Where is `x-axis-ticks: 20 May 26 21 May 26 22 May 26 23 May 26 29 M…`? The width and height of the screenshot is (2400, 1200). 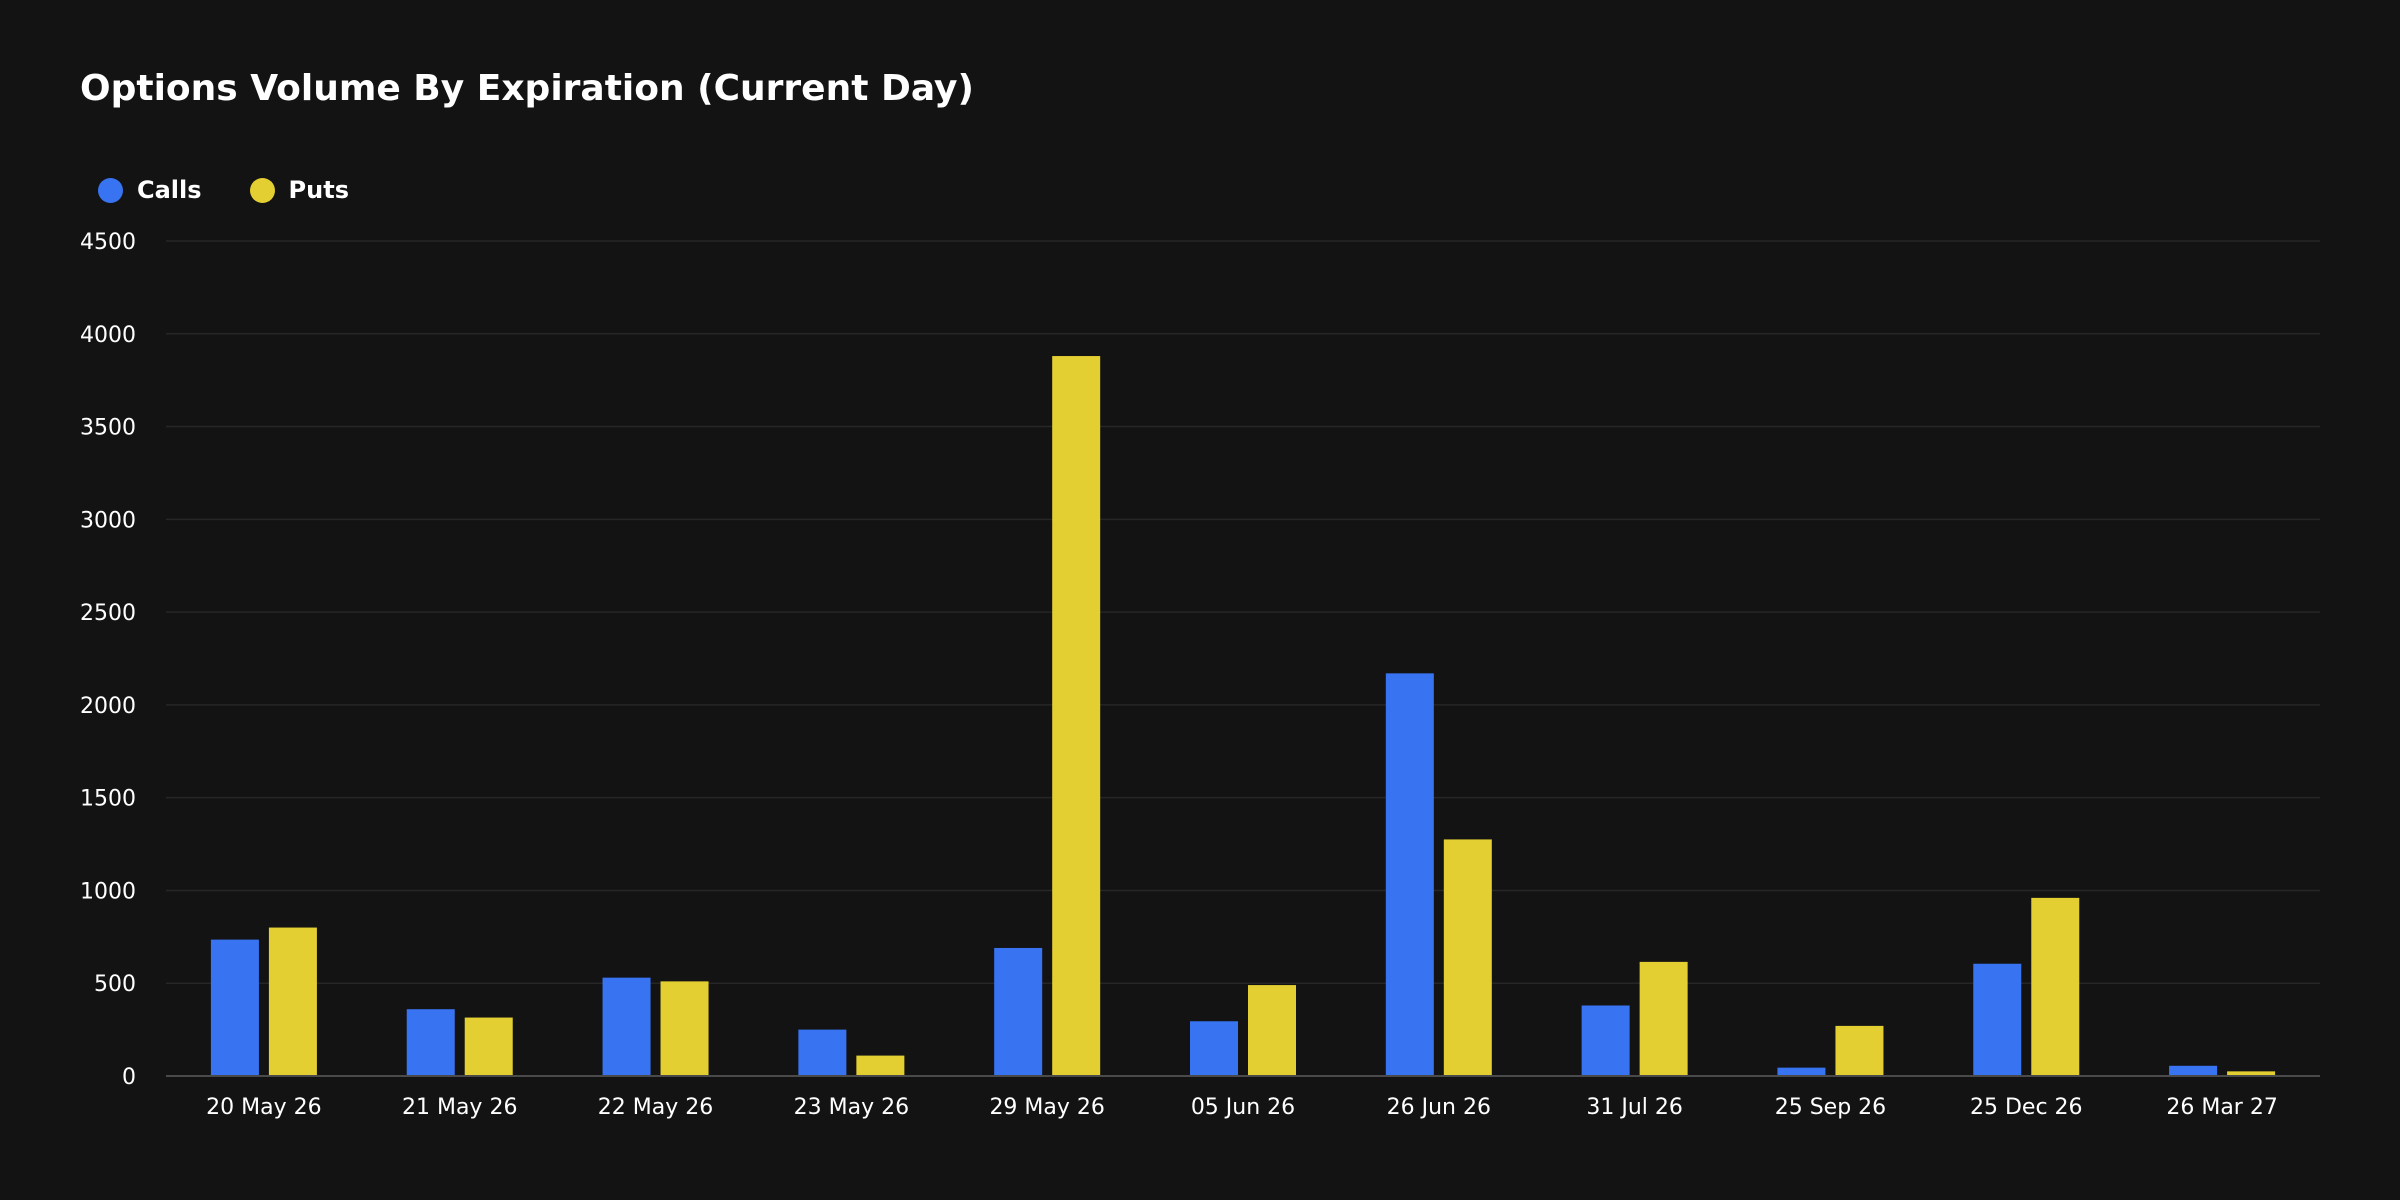 x-axis-ticks: 20 May 26 21 May 26 22 May 26 23 May 26 29 M… is located at coordinates (1242, 1107).